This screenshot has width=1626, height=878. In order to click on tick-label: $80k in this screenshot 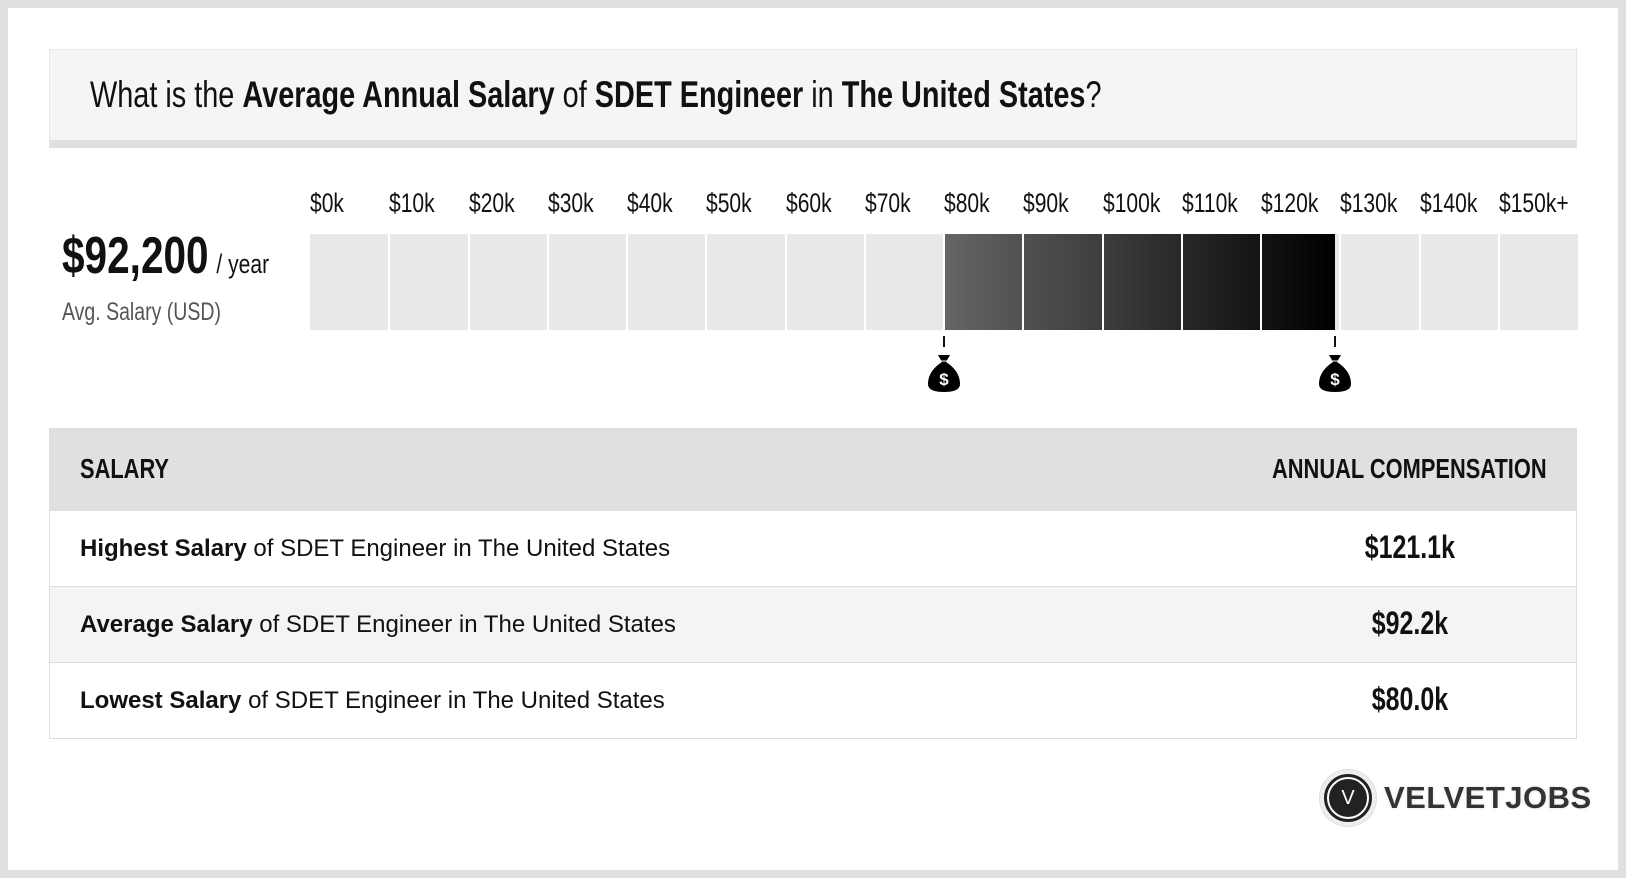, I will do `click(967, 203)`.